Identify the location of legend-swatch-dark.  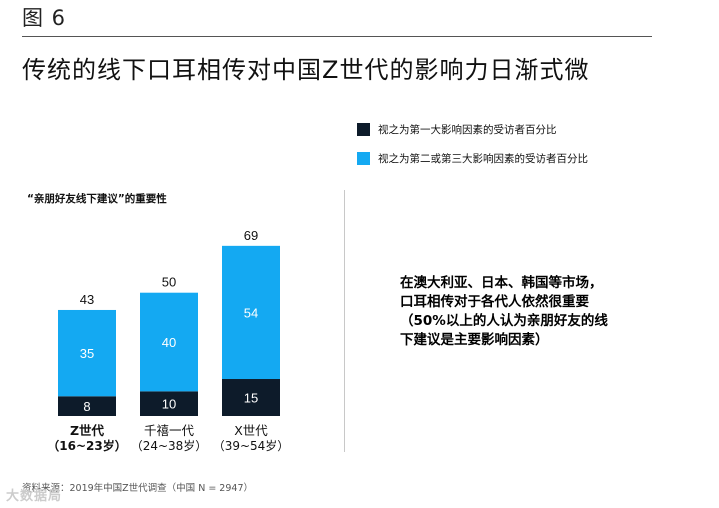
(363, 129).